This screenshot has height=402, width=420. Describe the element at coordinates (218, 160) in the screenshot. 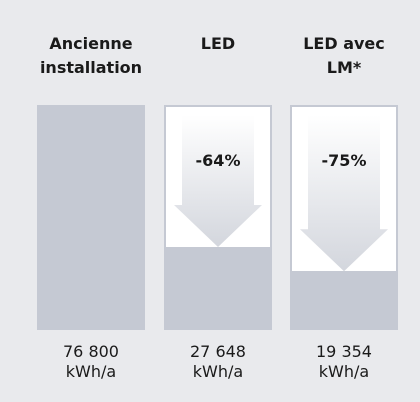

I see `reduction-label: -64%` at that location.